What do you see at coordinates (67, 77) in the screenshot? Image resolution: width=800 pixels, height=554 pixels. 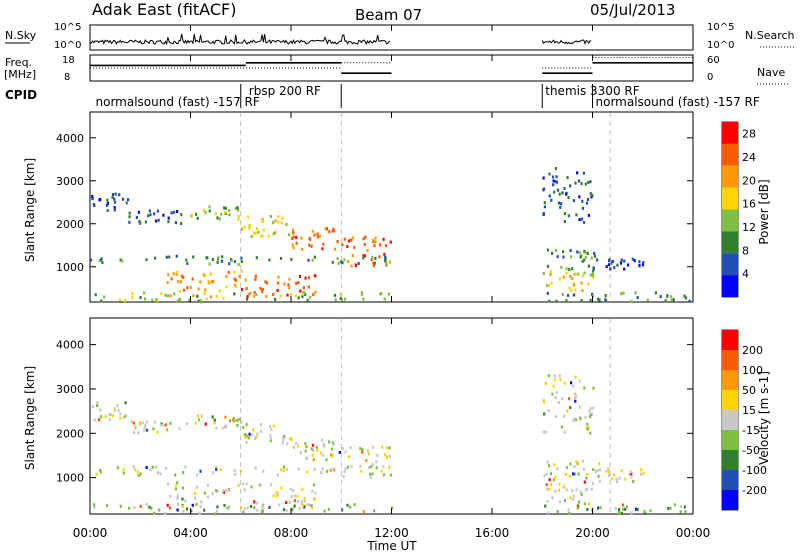 I see `freq-tick-bottom: 8` at bounding box center [67, 77].